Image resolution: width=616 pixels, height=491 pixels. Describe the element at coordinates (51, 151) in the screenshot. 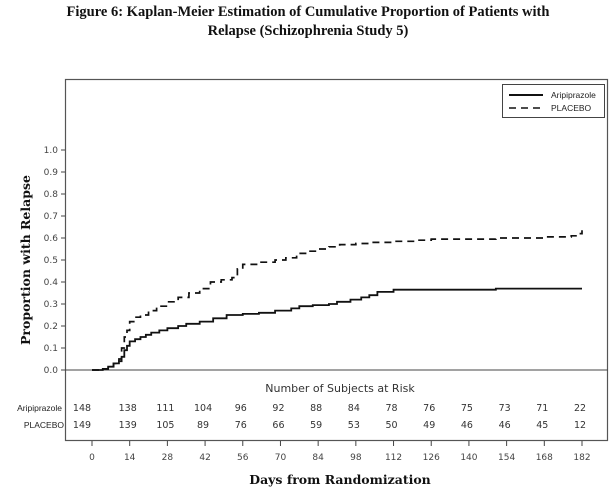

I see `y-tick-label: 1.0` at that location.